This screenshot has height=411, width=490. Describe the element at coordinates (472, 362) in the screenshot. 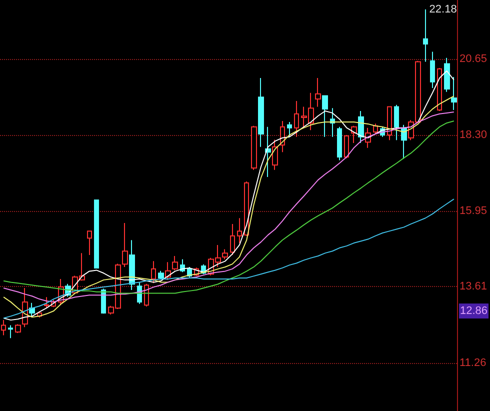

I see `y-tick-label: 11.26` at that location.